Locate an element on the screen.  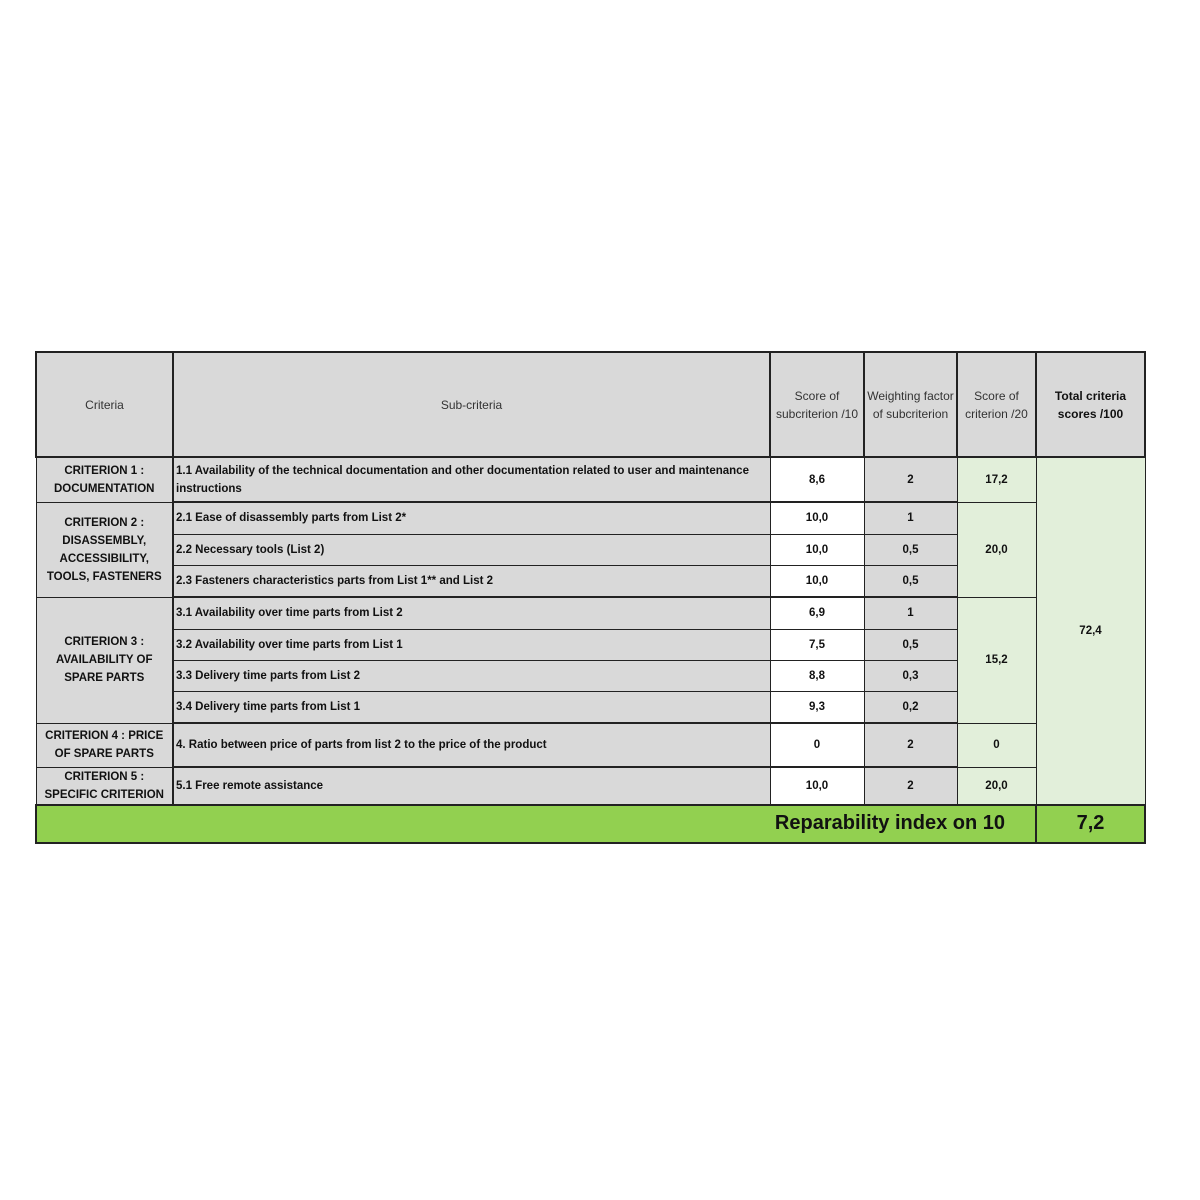
criterion-score: 0 is located at coordinates (996, 745).